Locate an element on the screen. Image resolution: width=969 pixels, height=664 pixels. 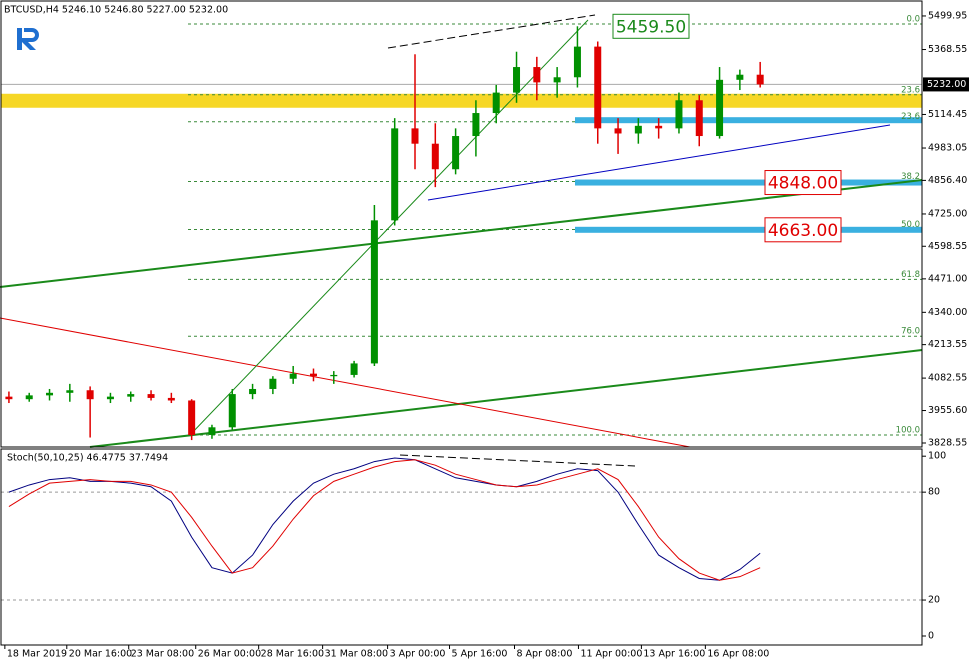
x-tick-label: 20 Mar 16:00 is located at coordinates (100, 654).